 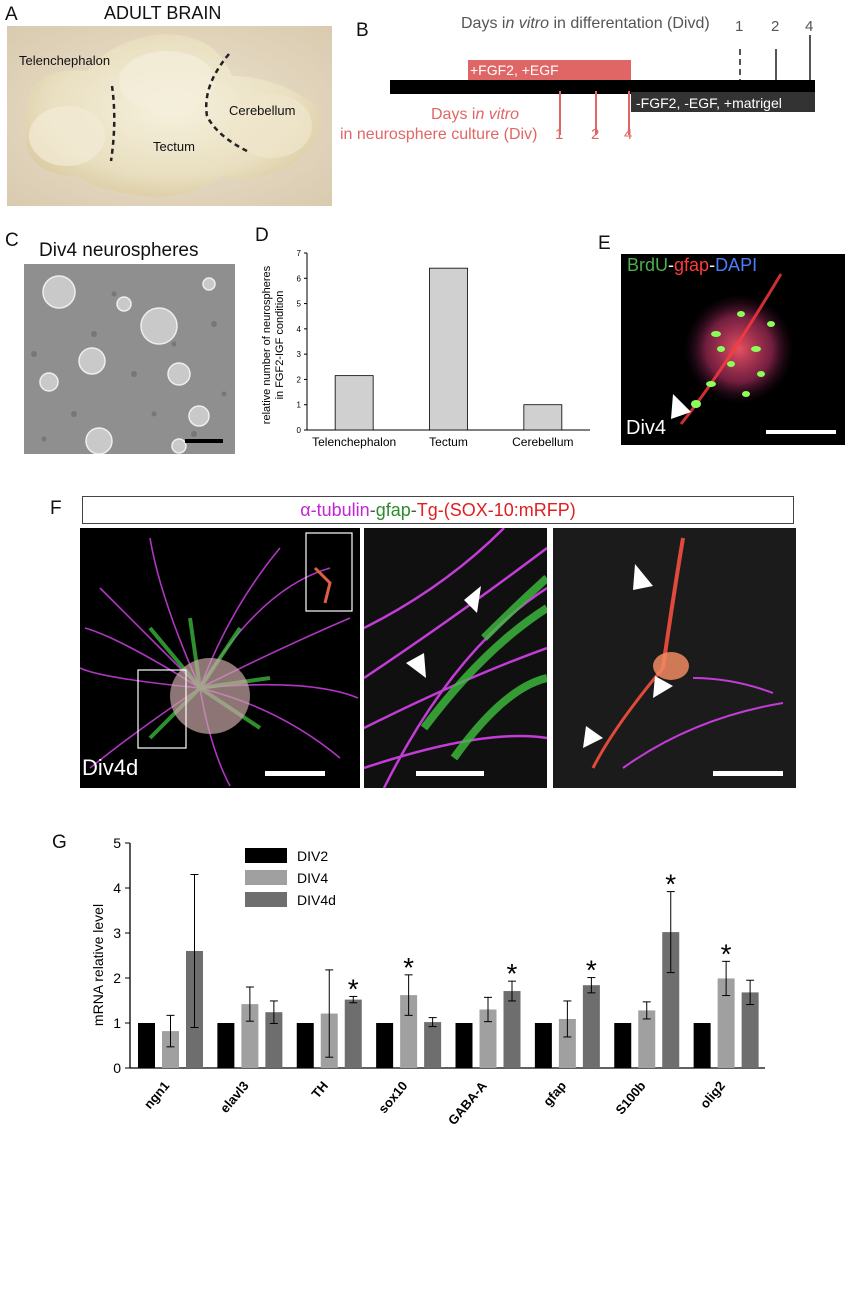 I want to click on timeline-top-label-italic: n vitro, so click(x=527, y=23).